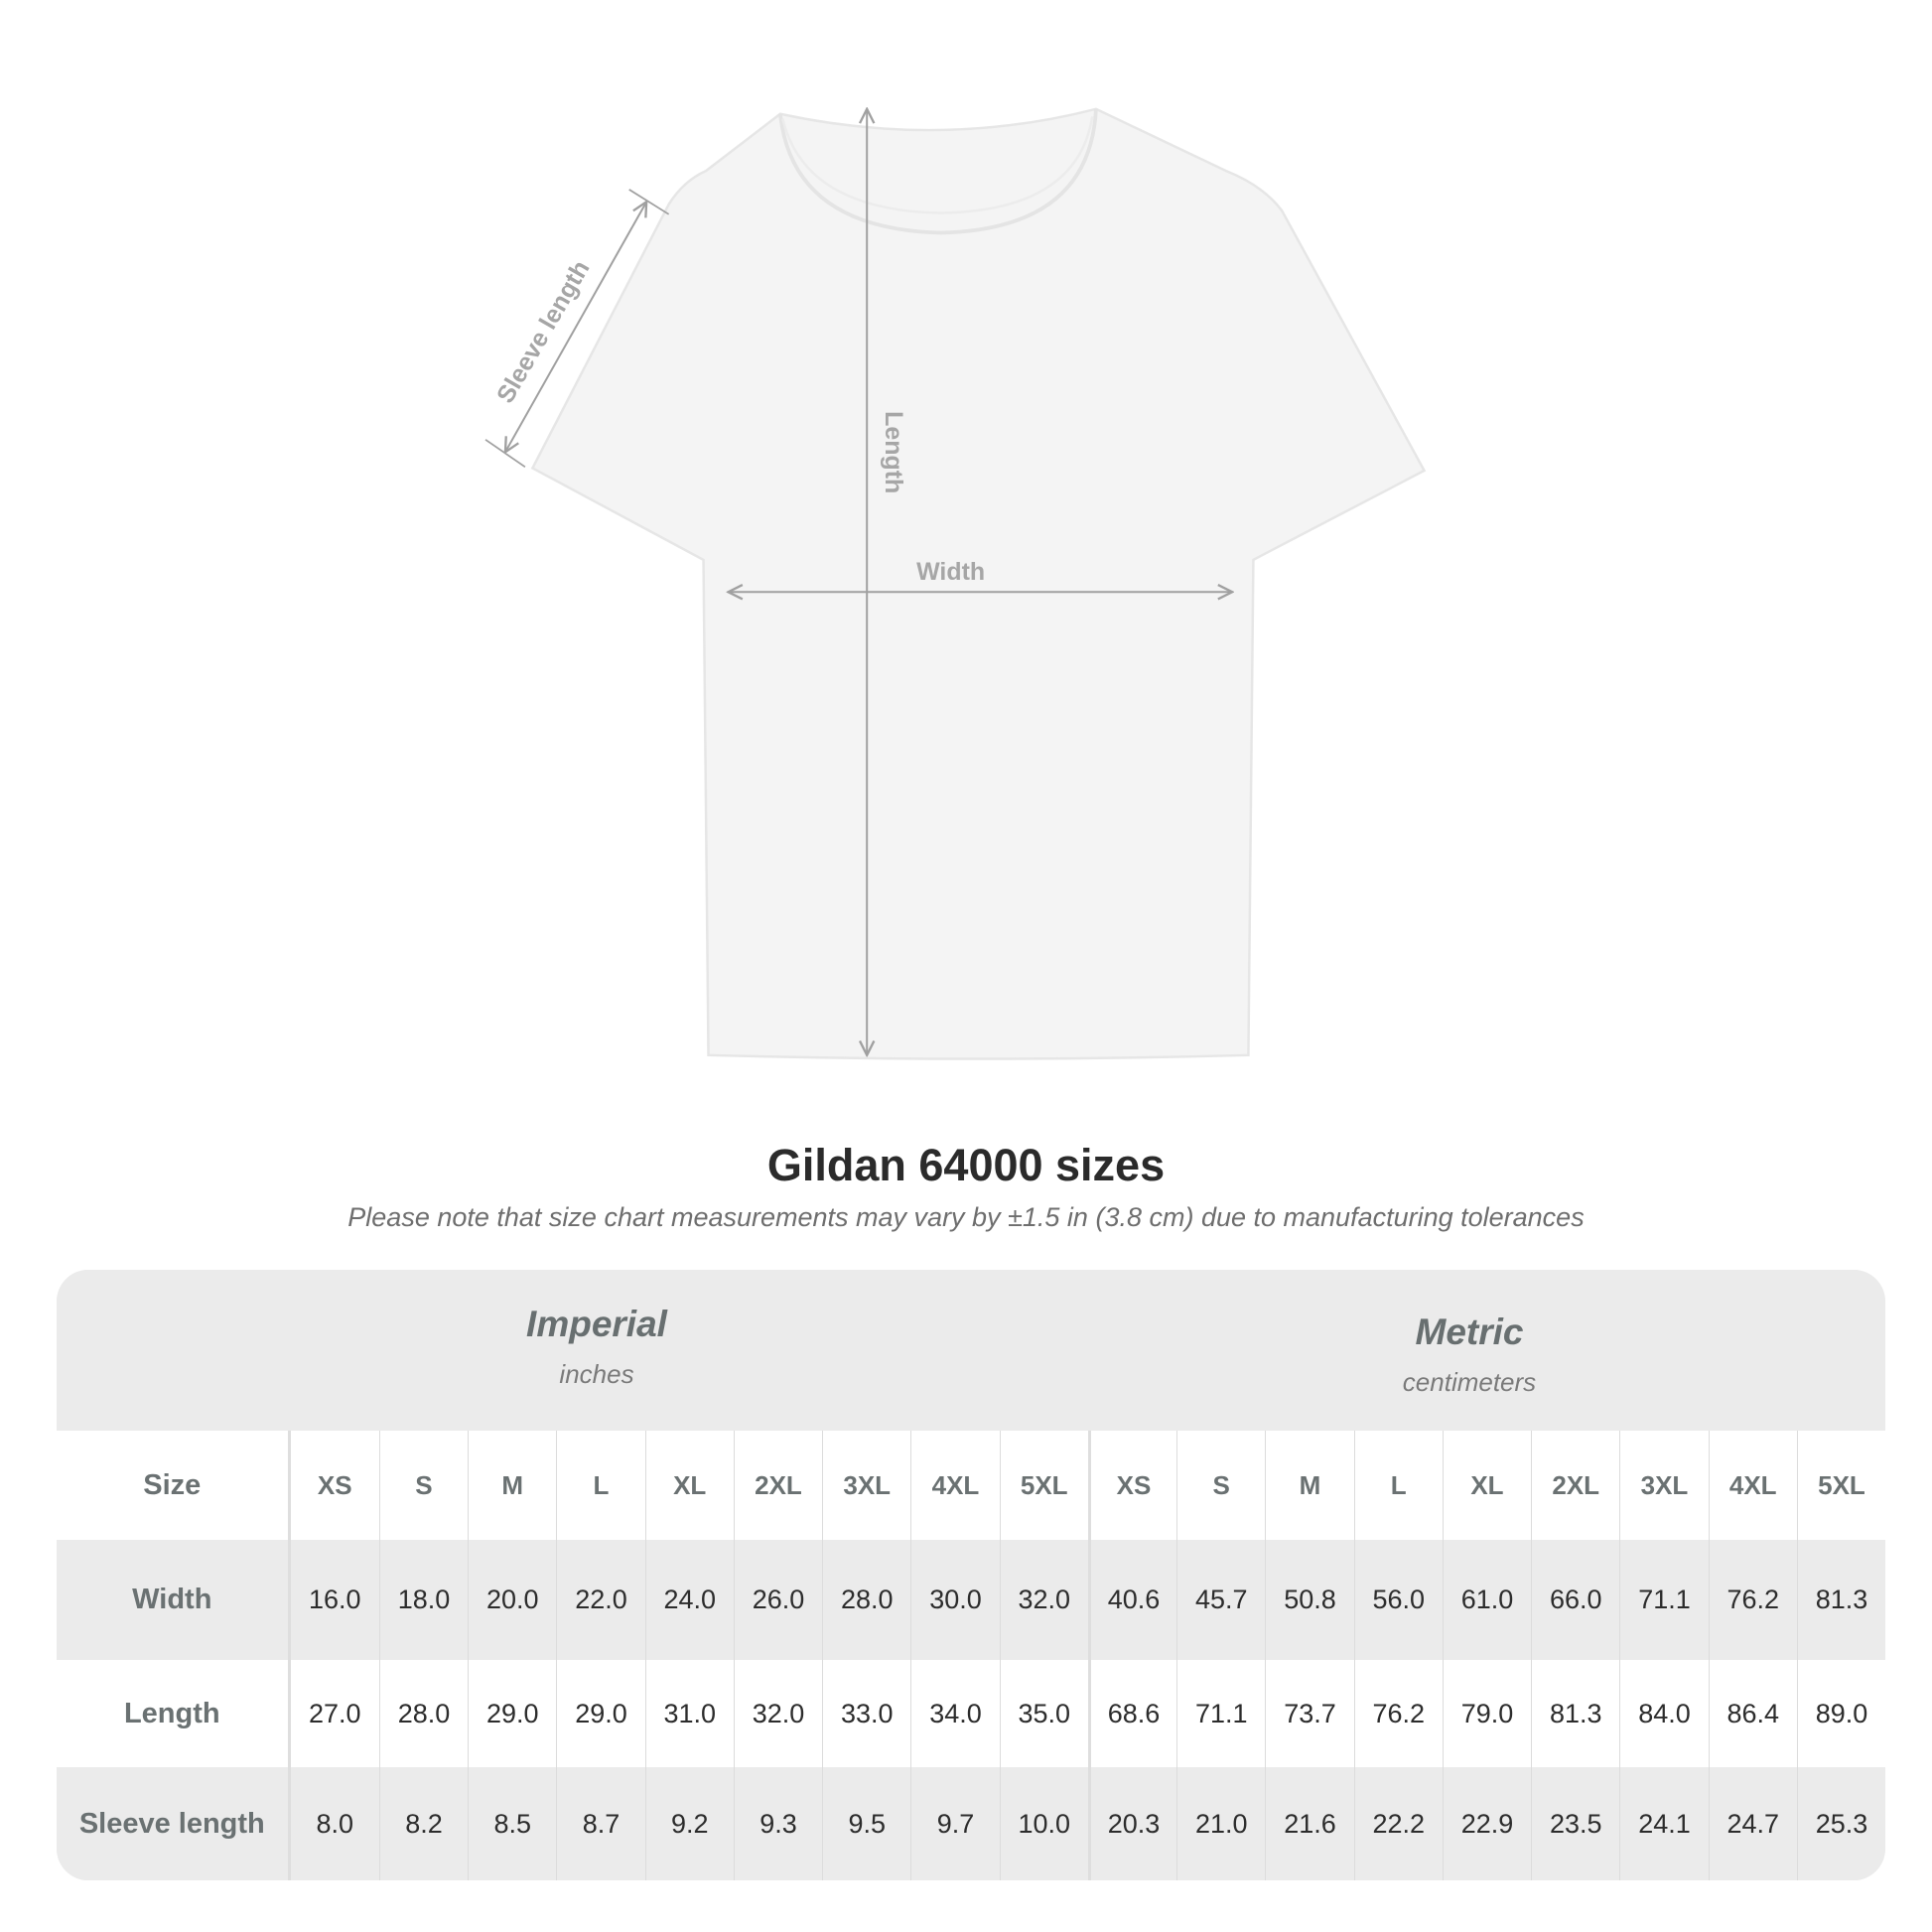  Describe the element at coordinates (1043, 1600) in the screenshot. I see `imperial-cell-5xl: 32.0` at that location.